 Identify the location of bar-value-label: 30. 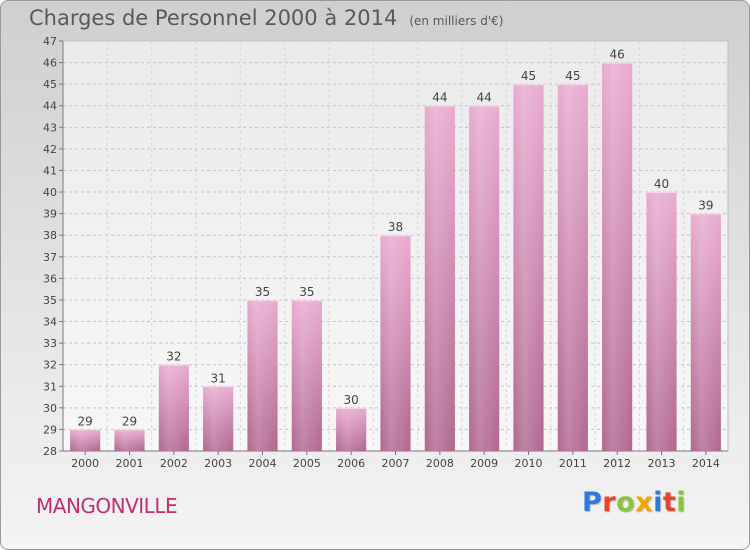
(351, 400).